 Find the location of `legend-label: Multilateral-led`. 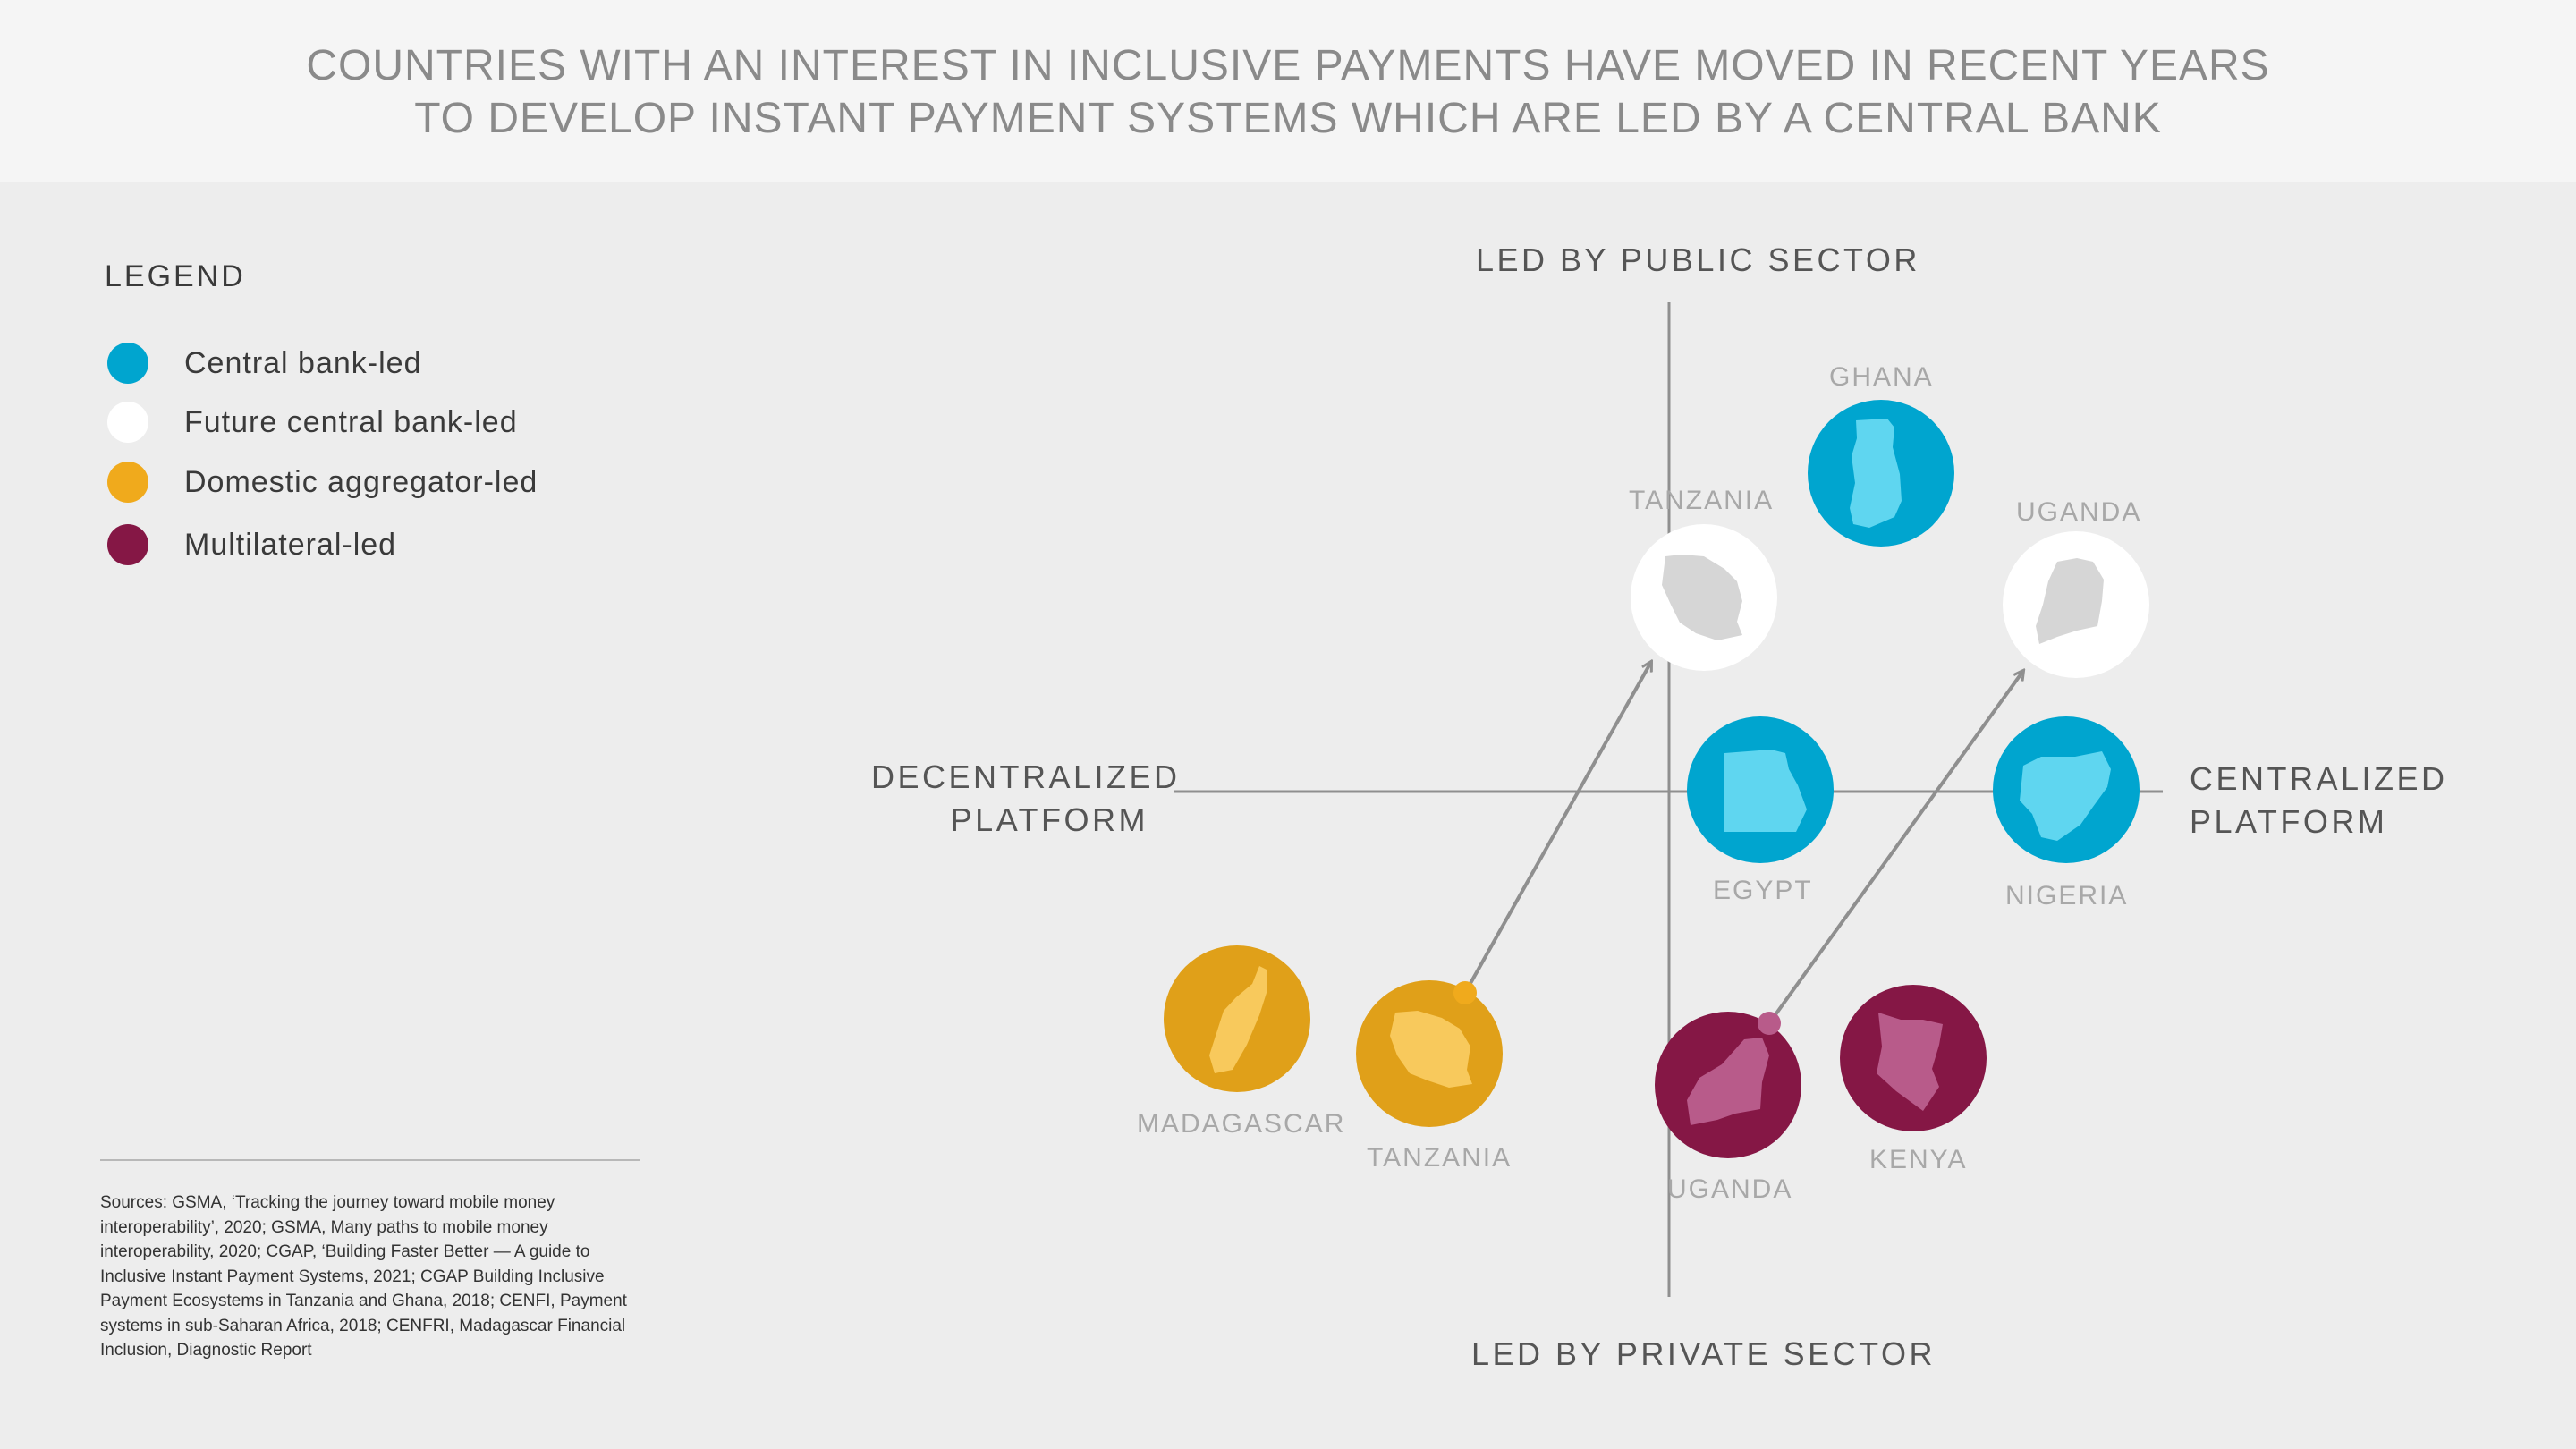

legend-label: Multilateral-led is located at coordinates (290, 545).